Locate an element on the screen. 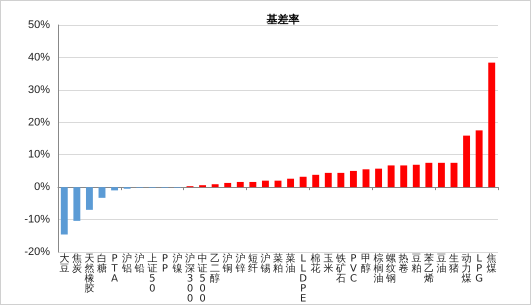  y-tick-label: -10% is located at coordinates (37, 220).